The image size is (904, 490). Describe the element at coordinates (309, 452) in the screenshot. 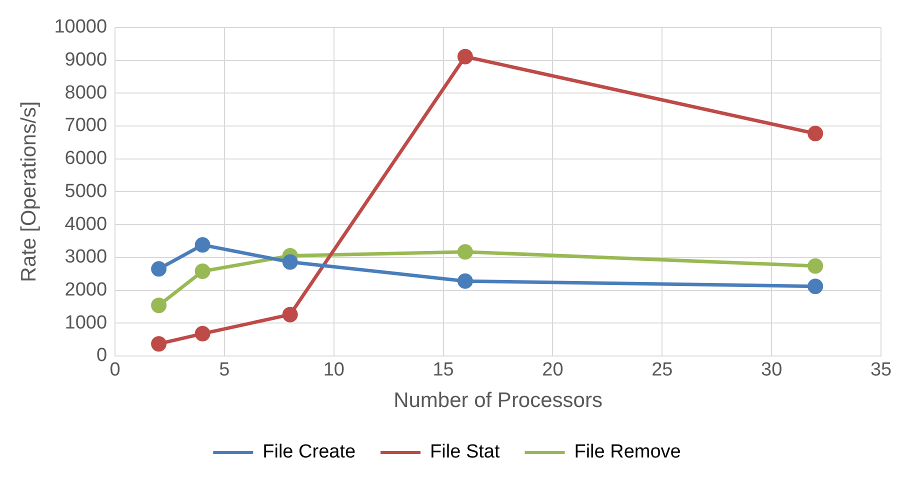

I see `legend-label: File Create` at that location.